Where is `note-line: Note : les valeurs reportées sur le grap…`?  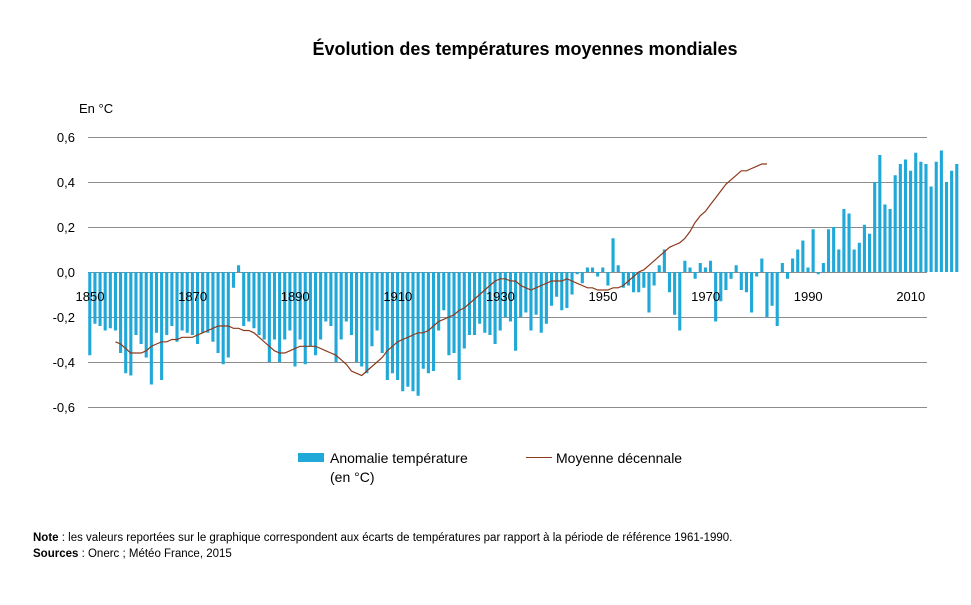
note-line: Note : les valeurs reportées sur le grap… is located at coordinates (382, 538).